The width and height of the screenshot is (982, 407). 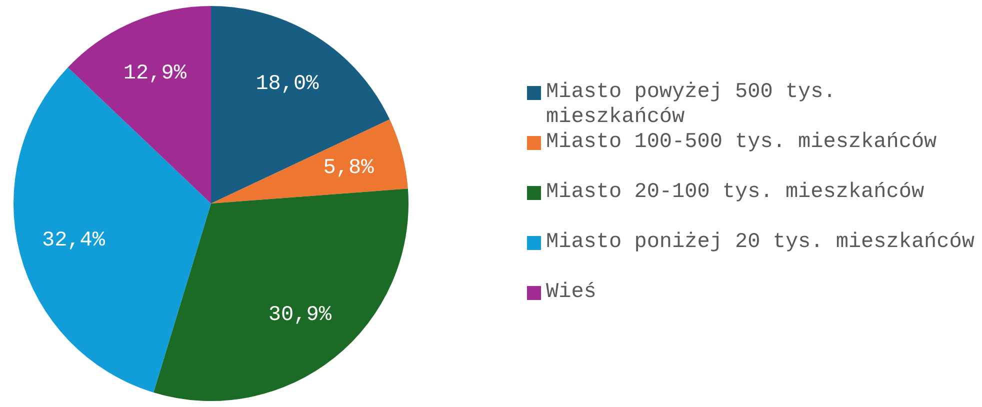 What do you see at coordinates (300, 316) in the screenshot?
I see `data-label: 30,9%` at bounding box center [300, 316].